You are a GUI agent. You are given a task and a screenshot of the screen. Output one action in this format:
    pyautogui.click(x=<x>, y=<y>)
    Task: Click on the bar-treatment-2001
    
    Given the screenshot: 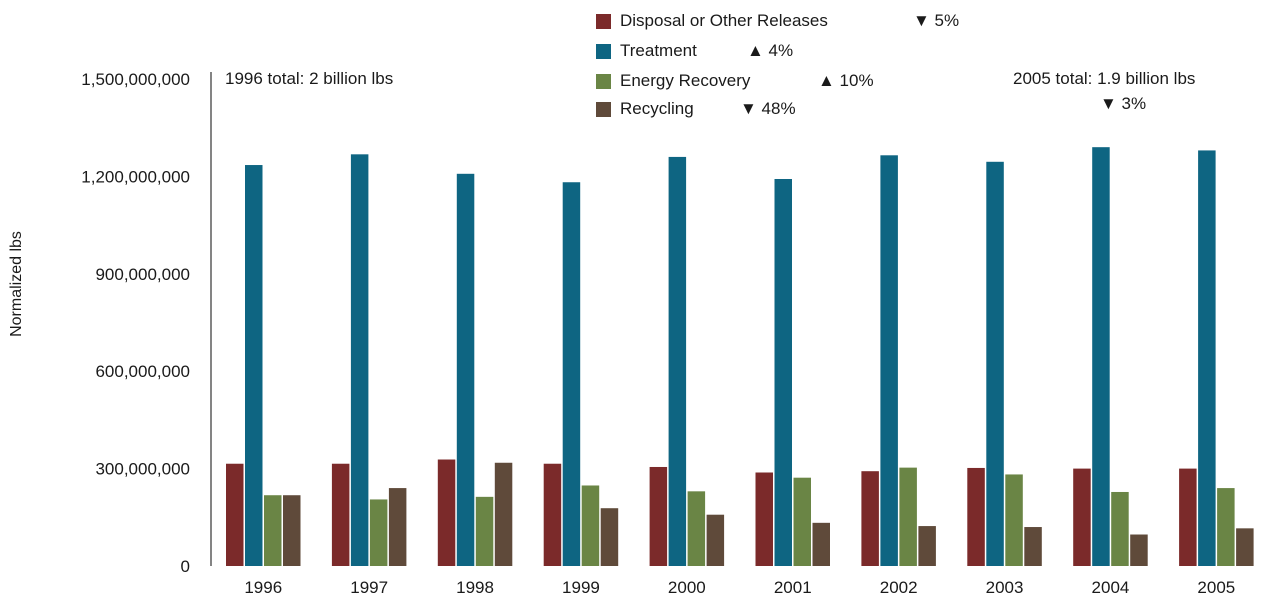 What is the action you would take?
    pyautogui.click(x=783, y=372)
    